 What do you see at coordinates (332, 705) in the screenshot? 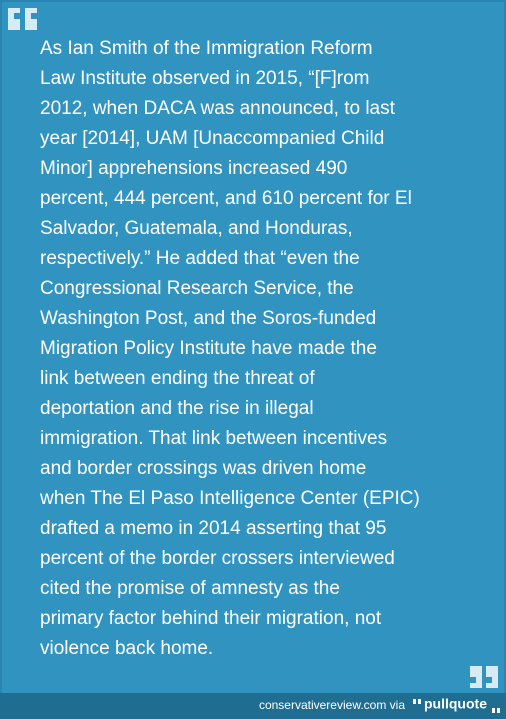
I see `source: conservativereview.com via` at bounding box center [332, 705].